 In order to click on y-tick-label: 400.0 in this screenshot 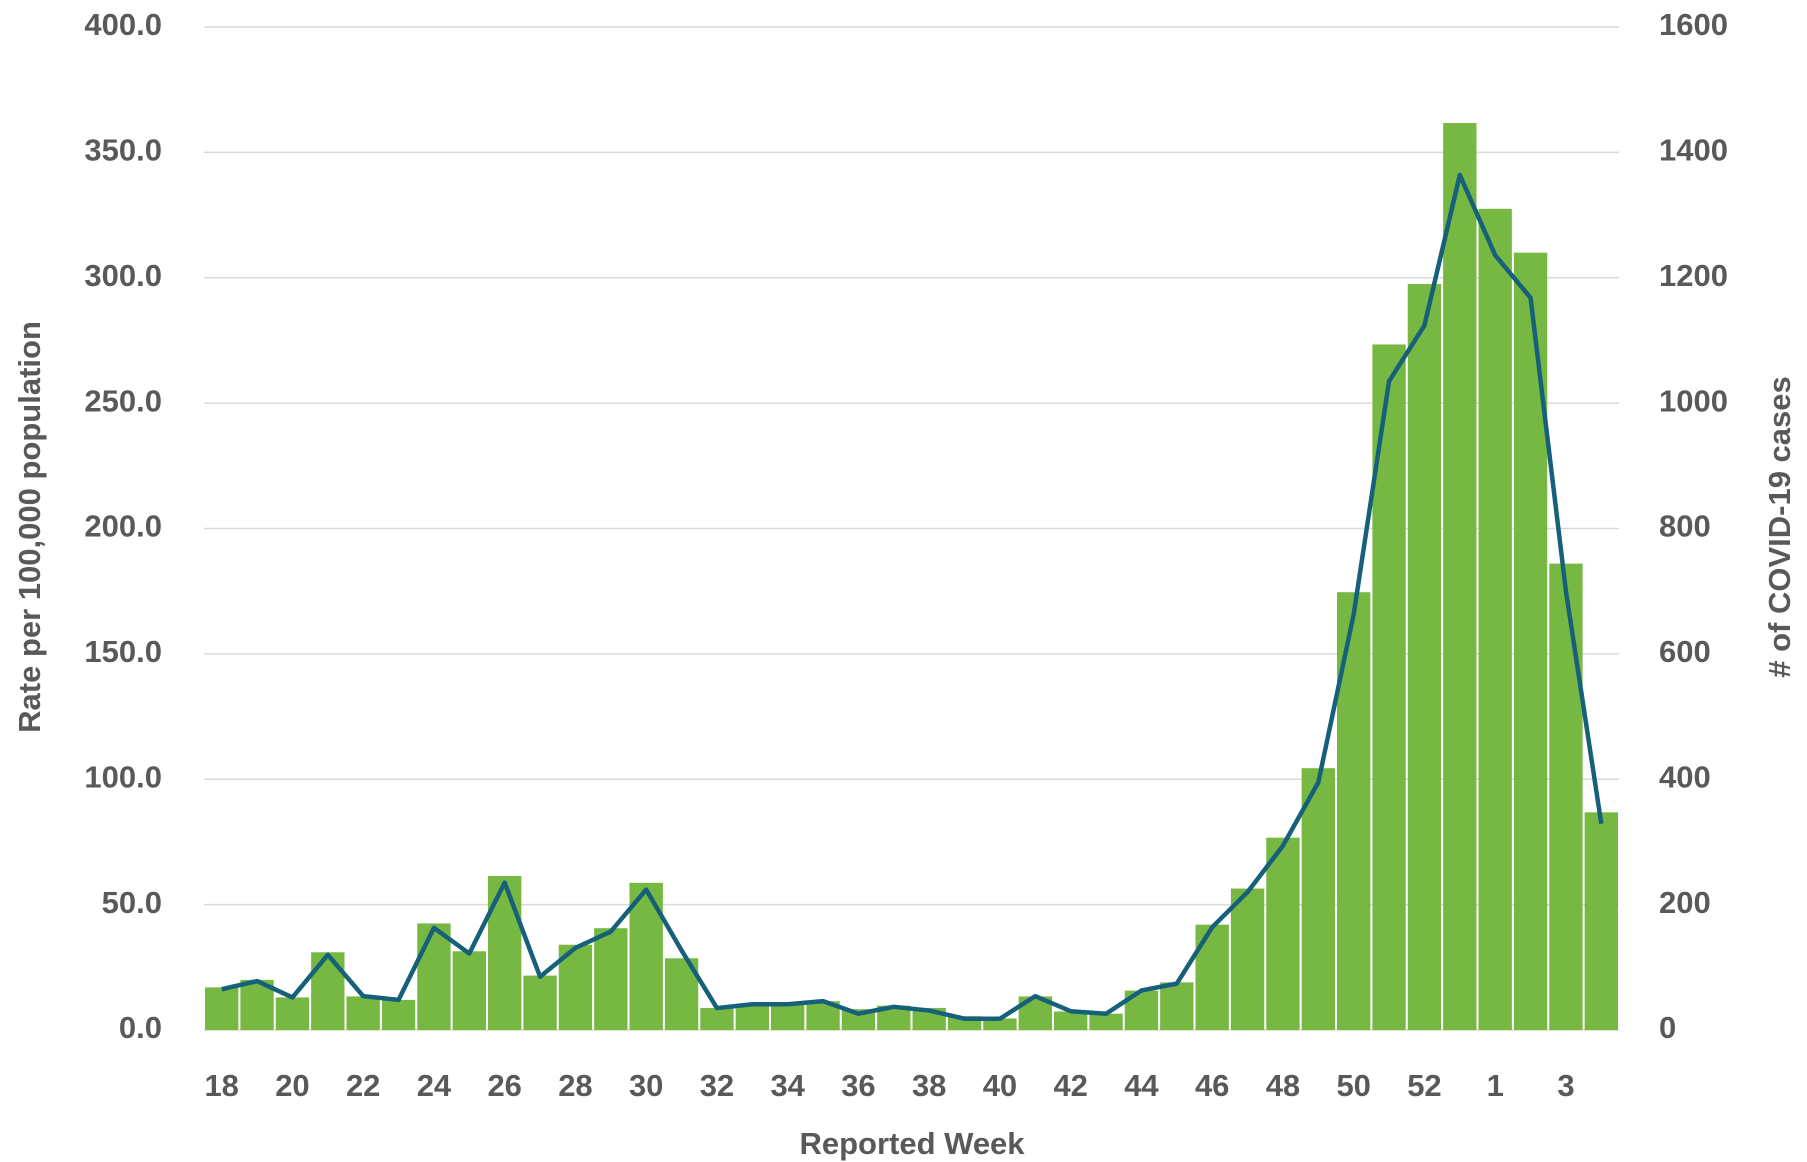, I will do `click(123, 24)`.